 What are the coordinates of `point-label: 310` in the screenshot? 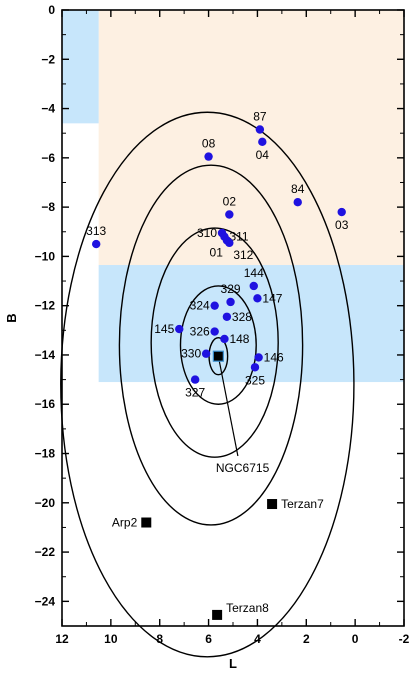 It's located at (207, 233).